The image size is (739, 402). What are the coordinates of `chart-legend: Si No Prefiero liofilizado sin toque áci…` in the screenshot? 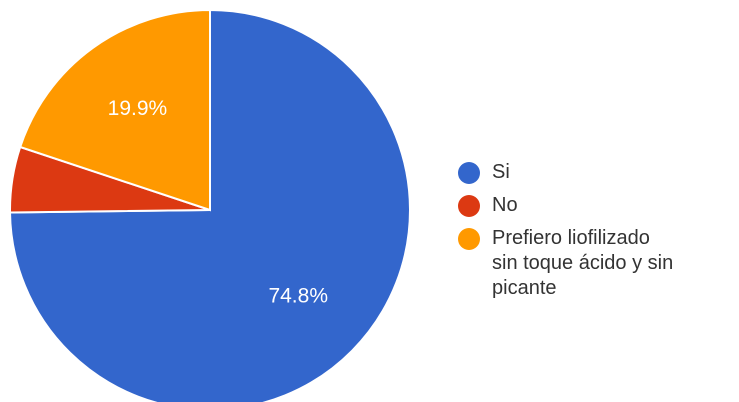 It's located at (595, 234).